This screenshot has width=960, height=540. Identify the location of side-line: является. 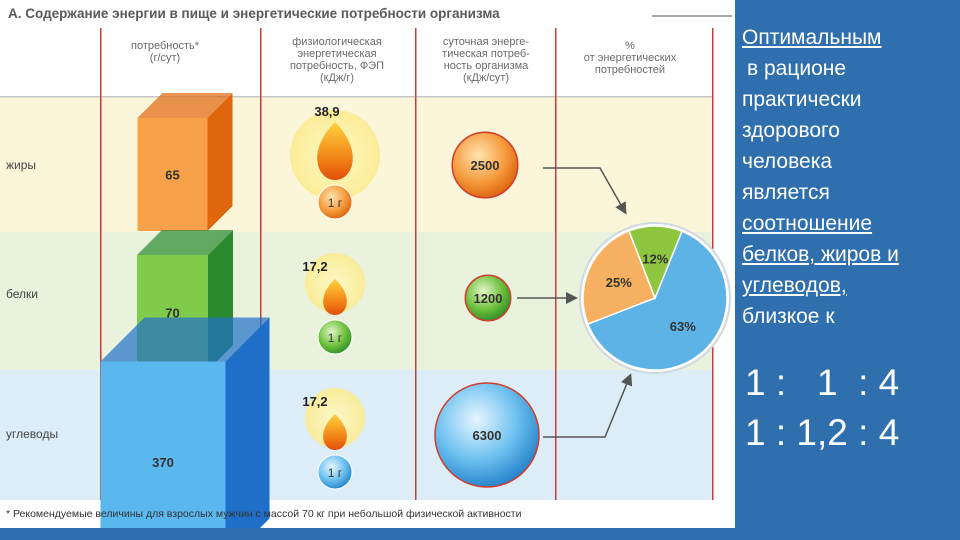
(786, 192).